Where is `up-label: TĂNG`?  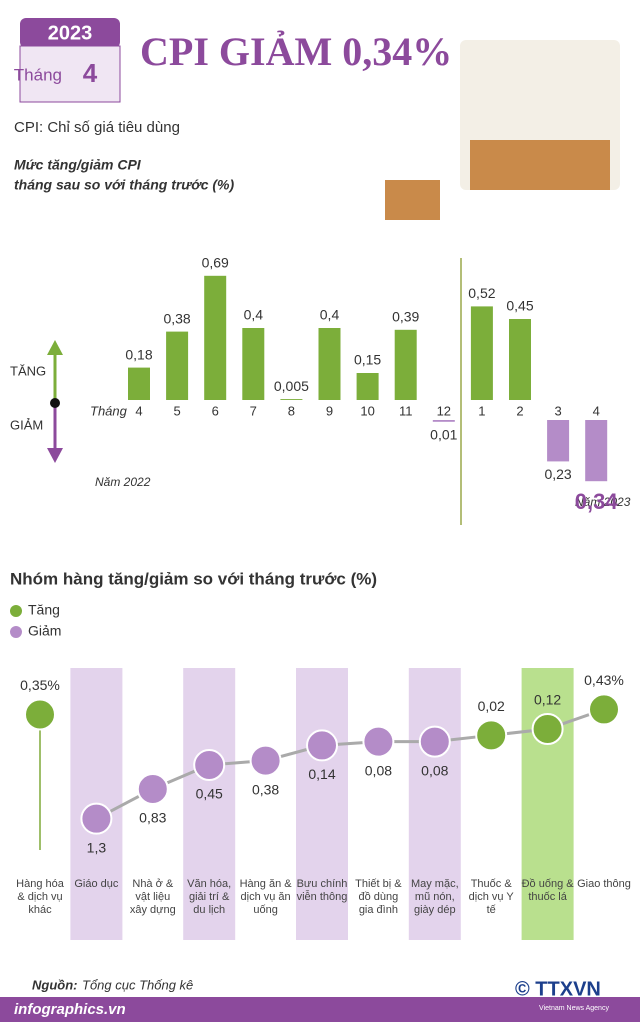
up-label: TĂNG is located at coordinates (28, 370).